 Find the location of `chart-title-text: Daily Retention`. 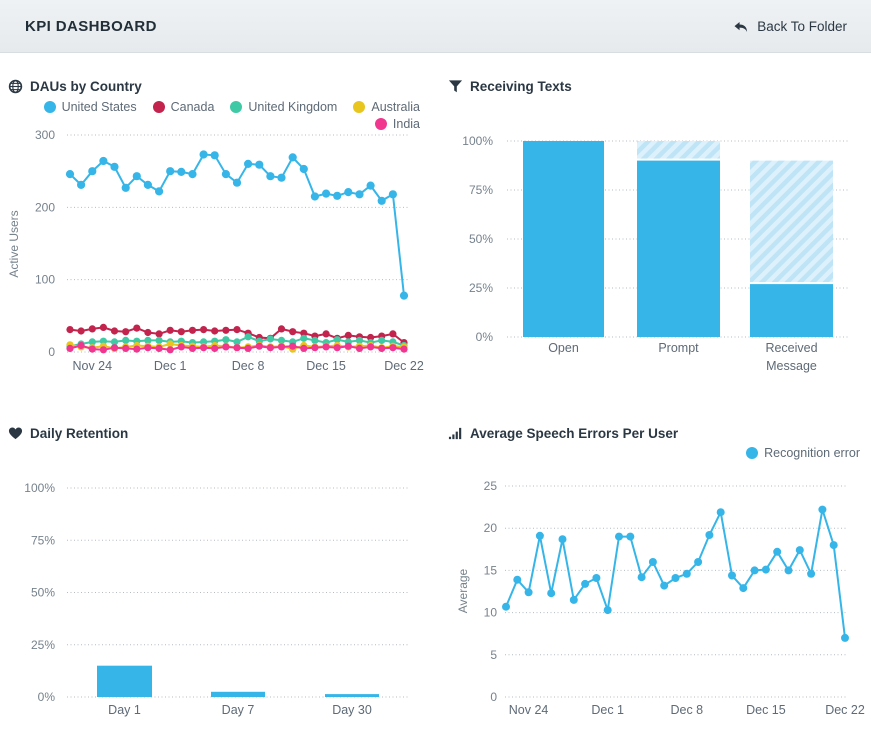

chart-title-text: Daily Retention is located at coordinates (79, 433).